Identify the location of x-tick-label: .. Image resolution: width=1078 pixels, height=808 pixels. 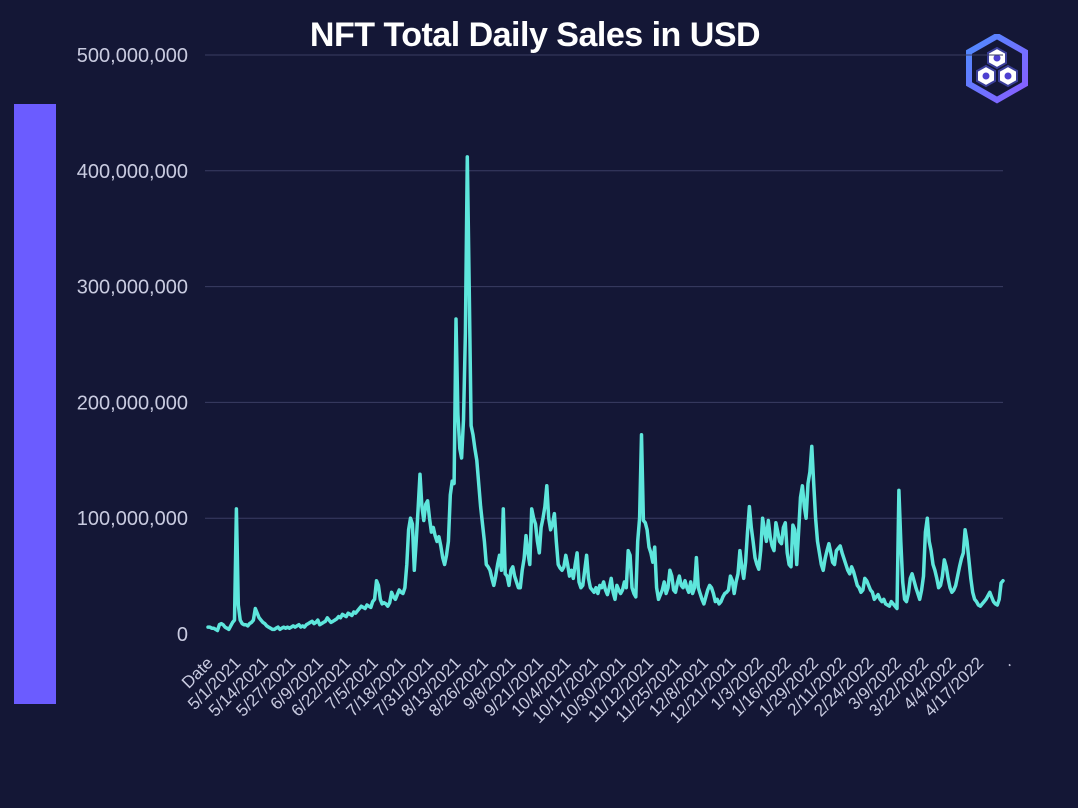
(1006, 661).